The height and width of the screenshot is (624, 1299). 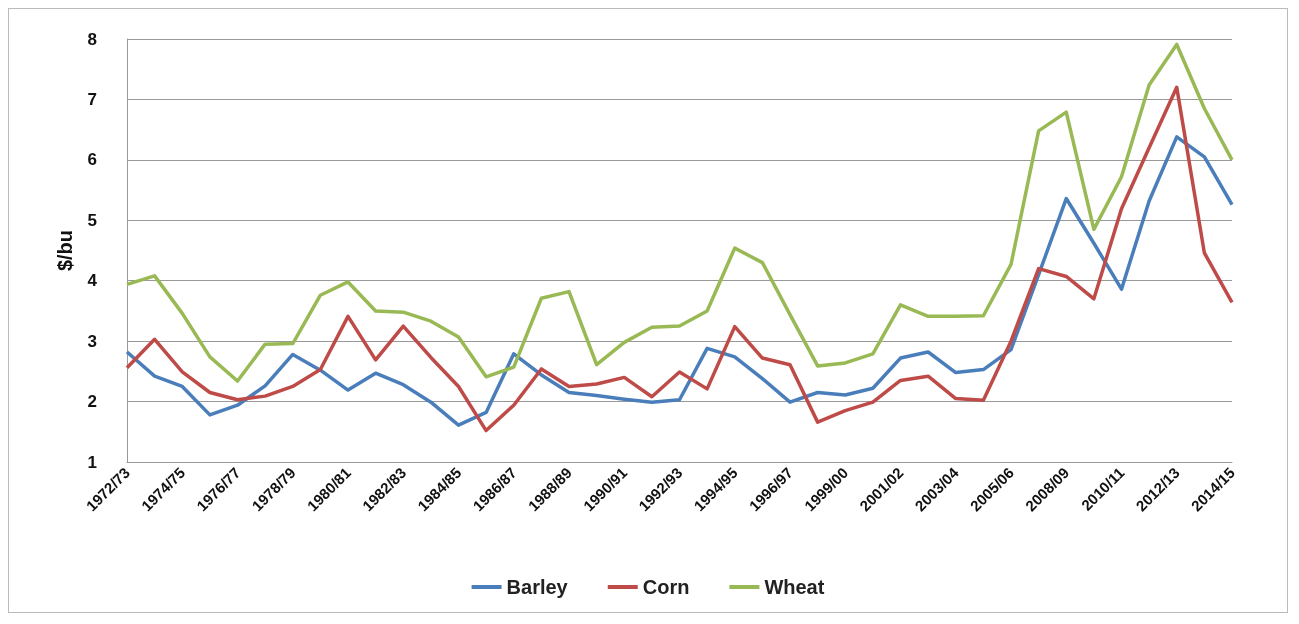 I want to click on y-tick-label: 8, so click(x=92, y=39).